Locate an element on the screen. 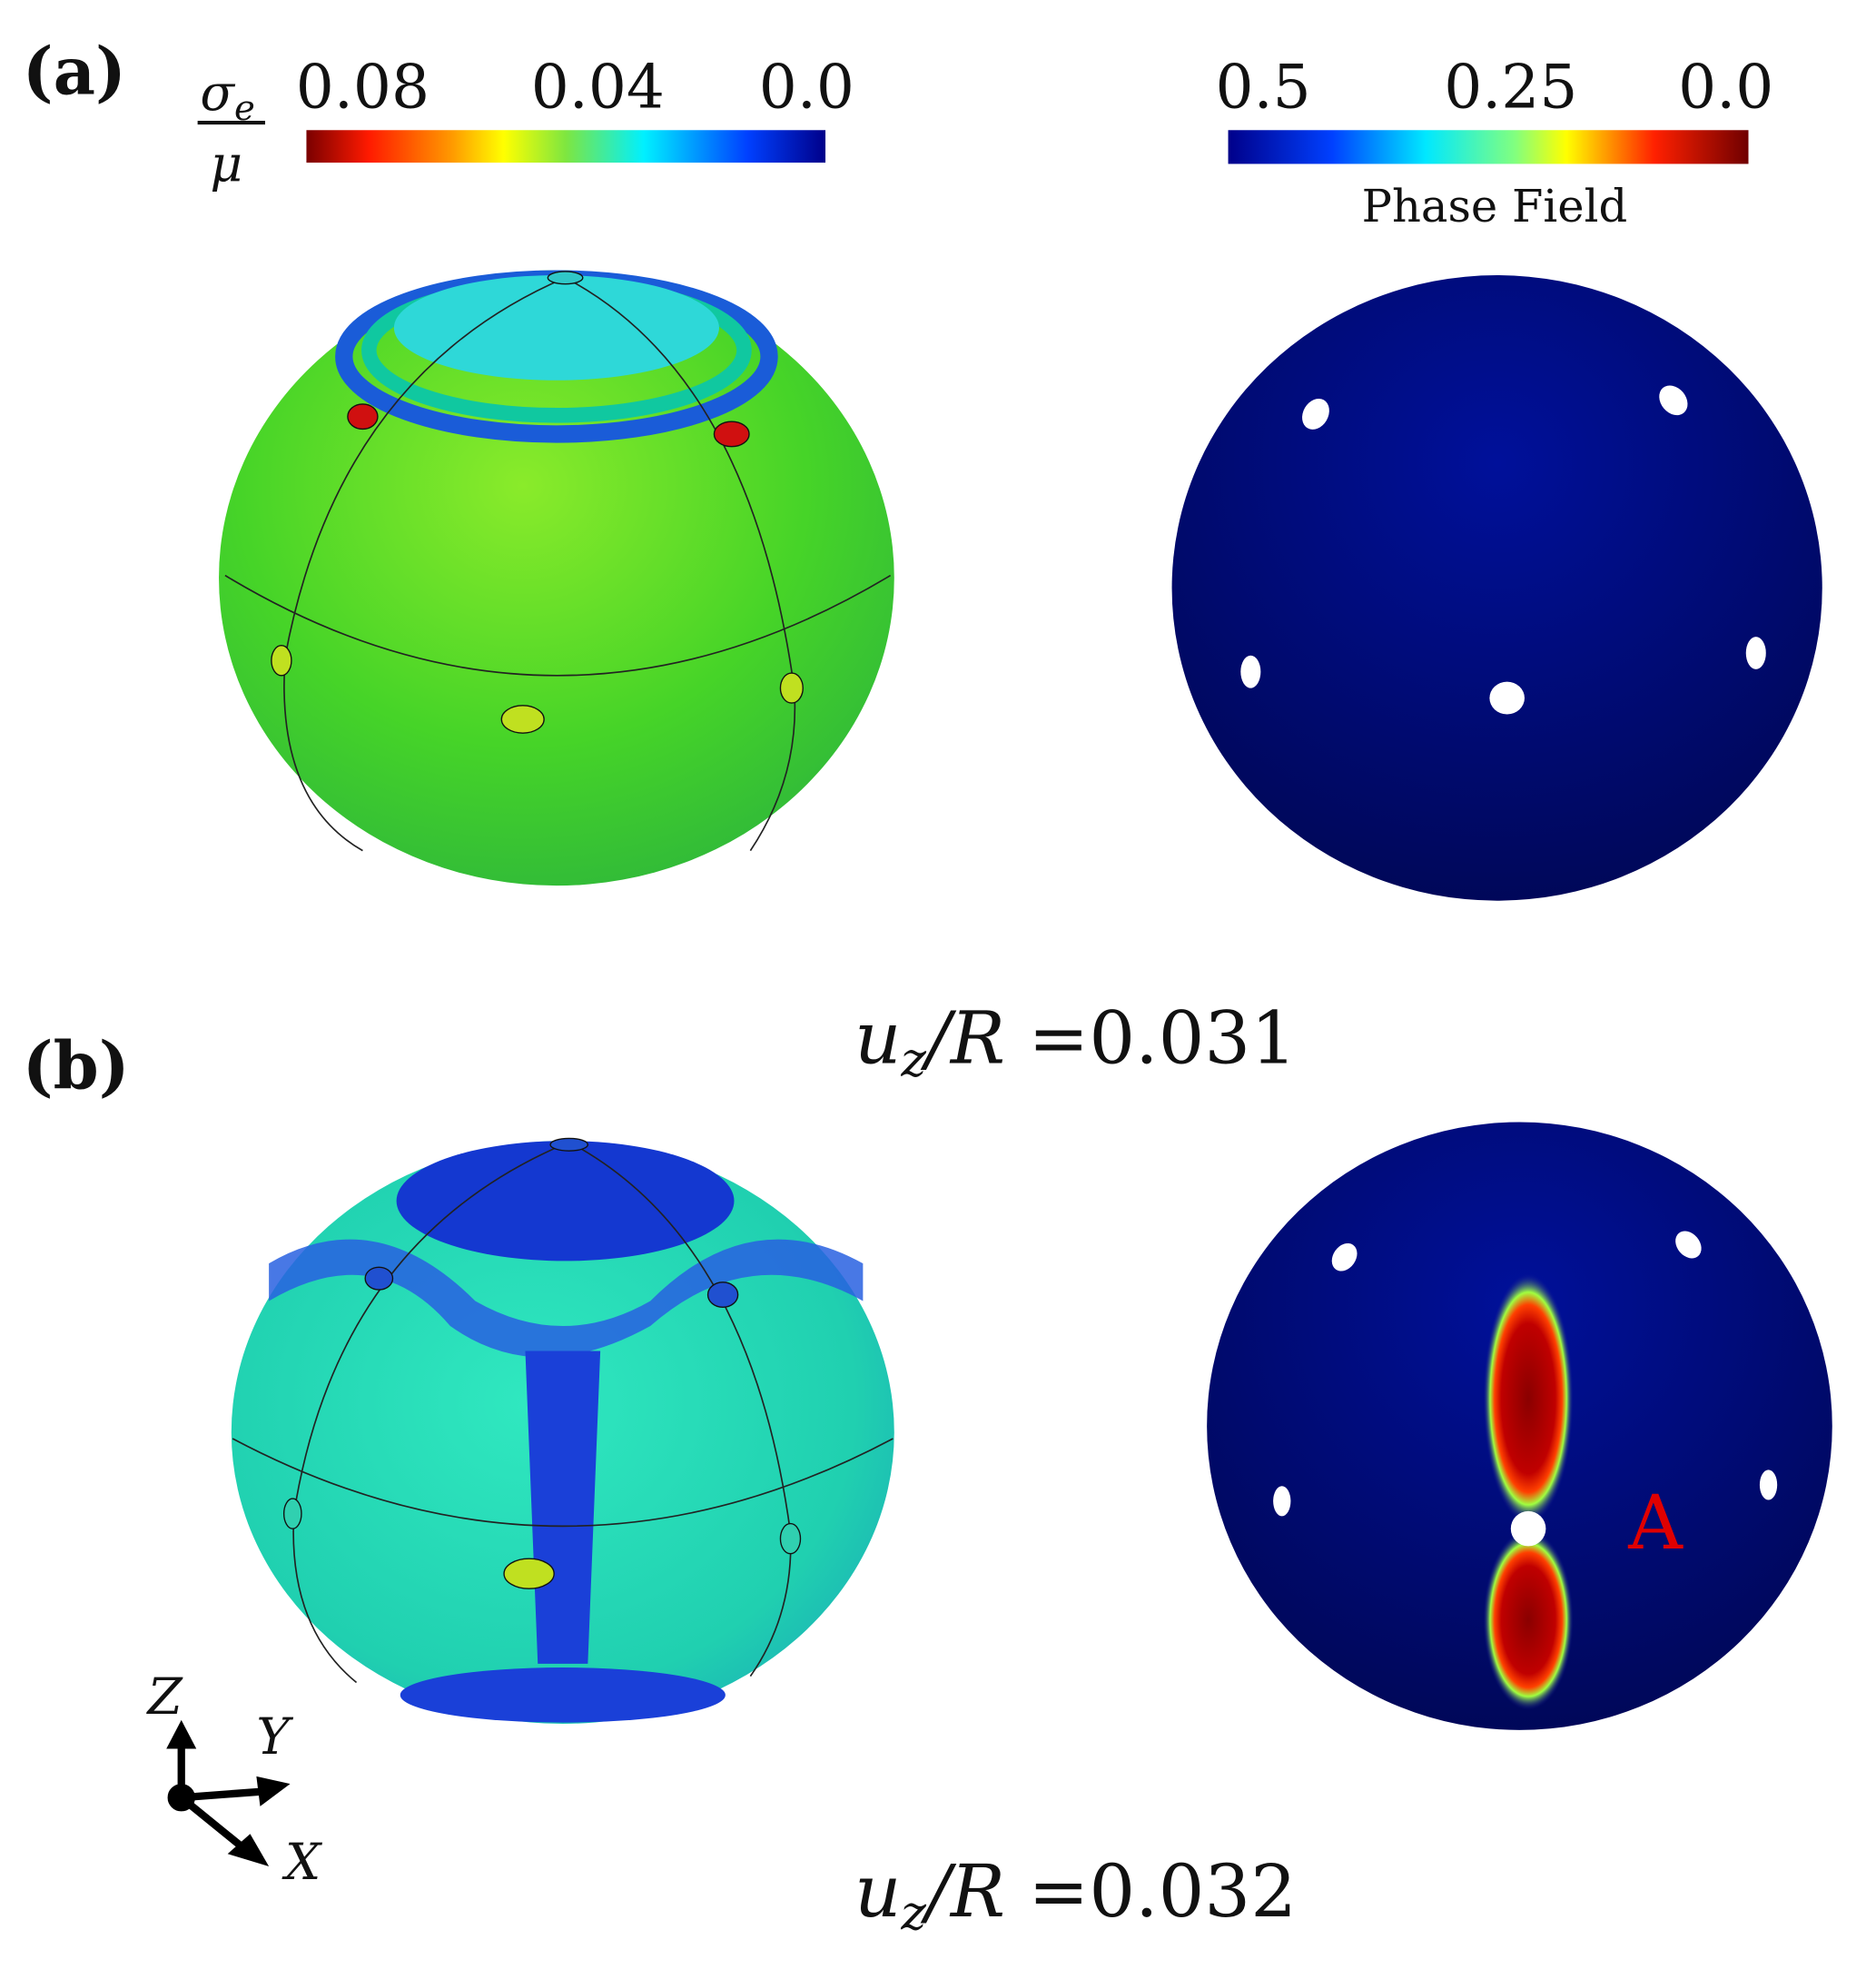 The height and width of the screenshot is (1979, 1876). colorbar-tick: 0.08 is located at coordinates (363, 87).